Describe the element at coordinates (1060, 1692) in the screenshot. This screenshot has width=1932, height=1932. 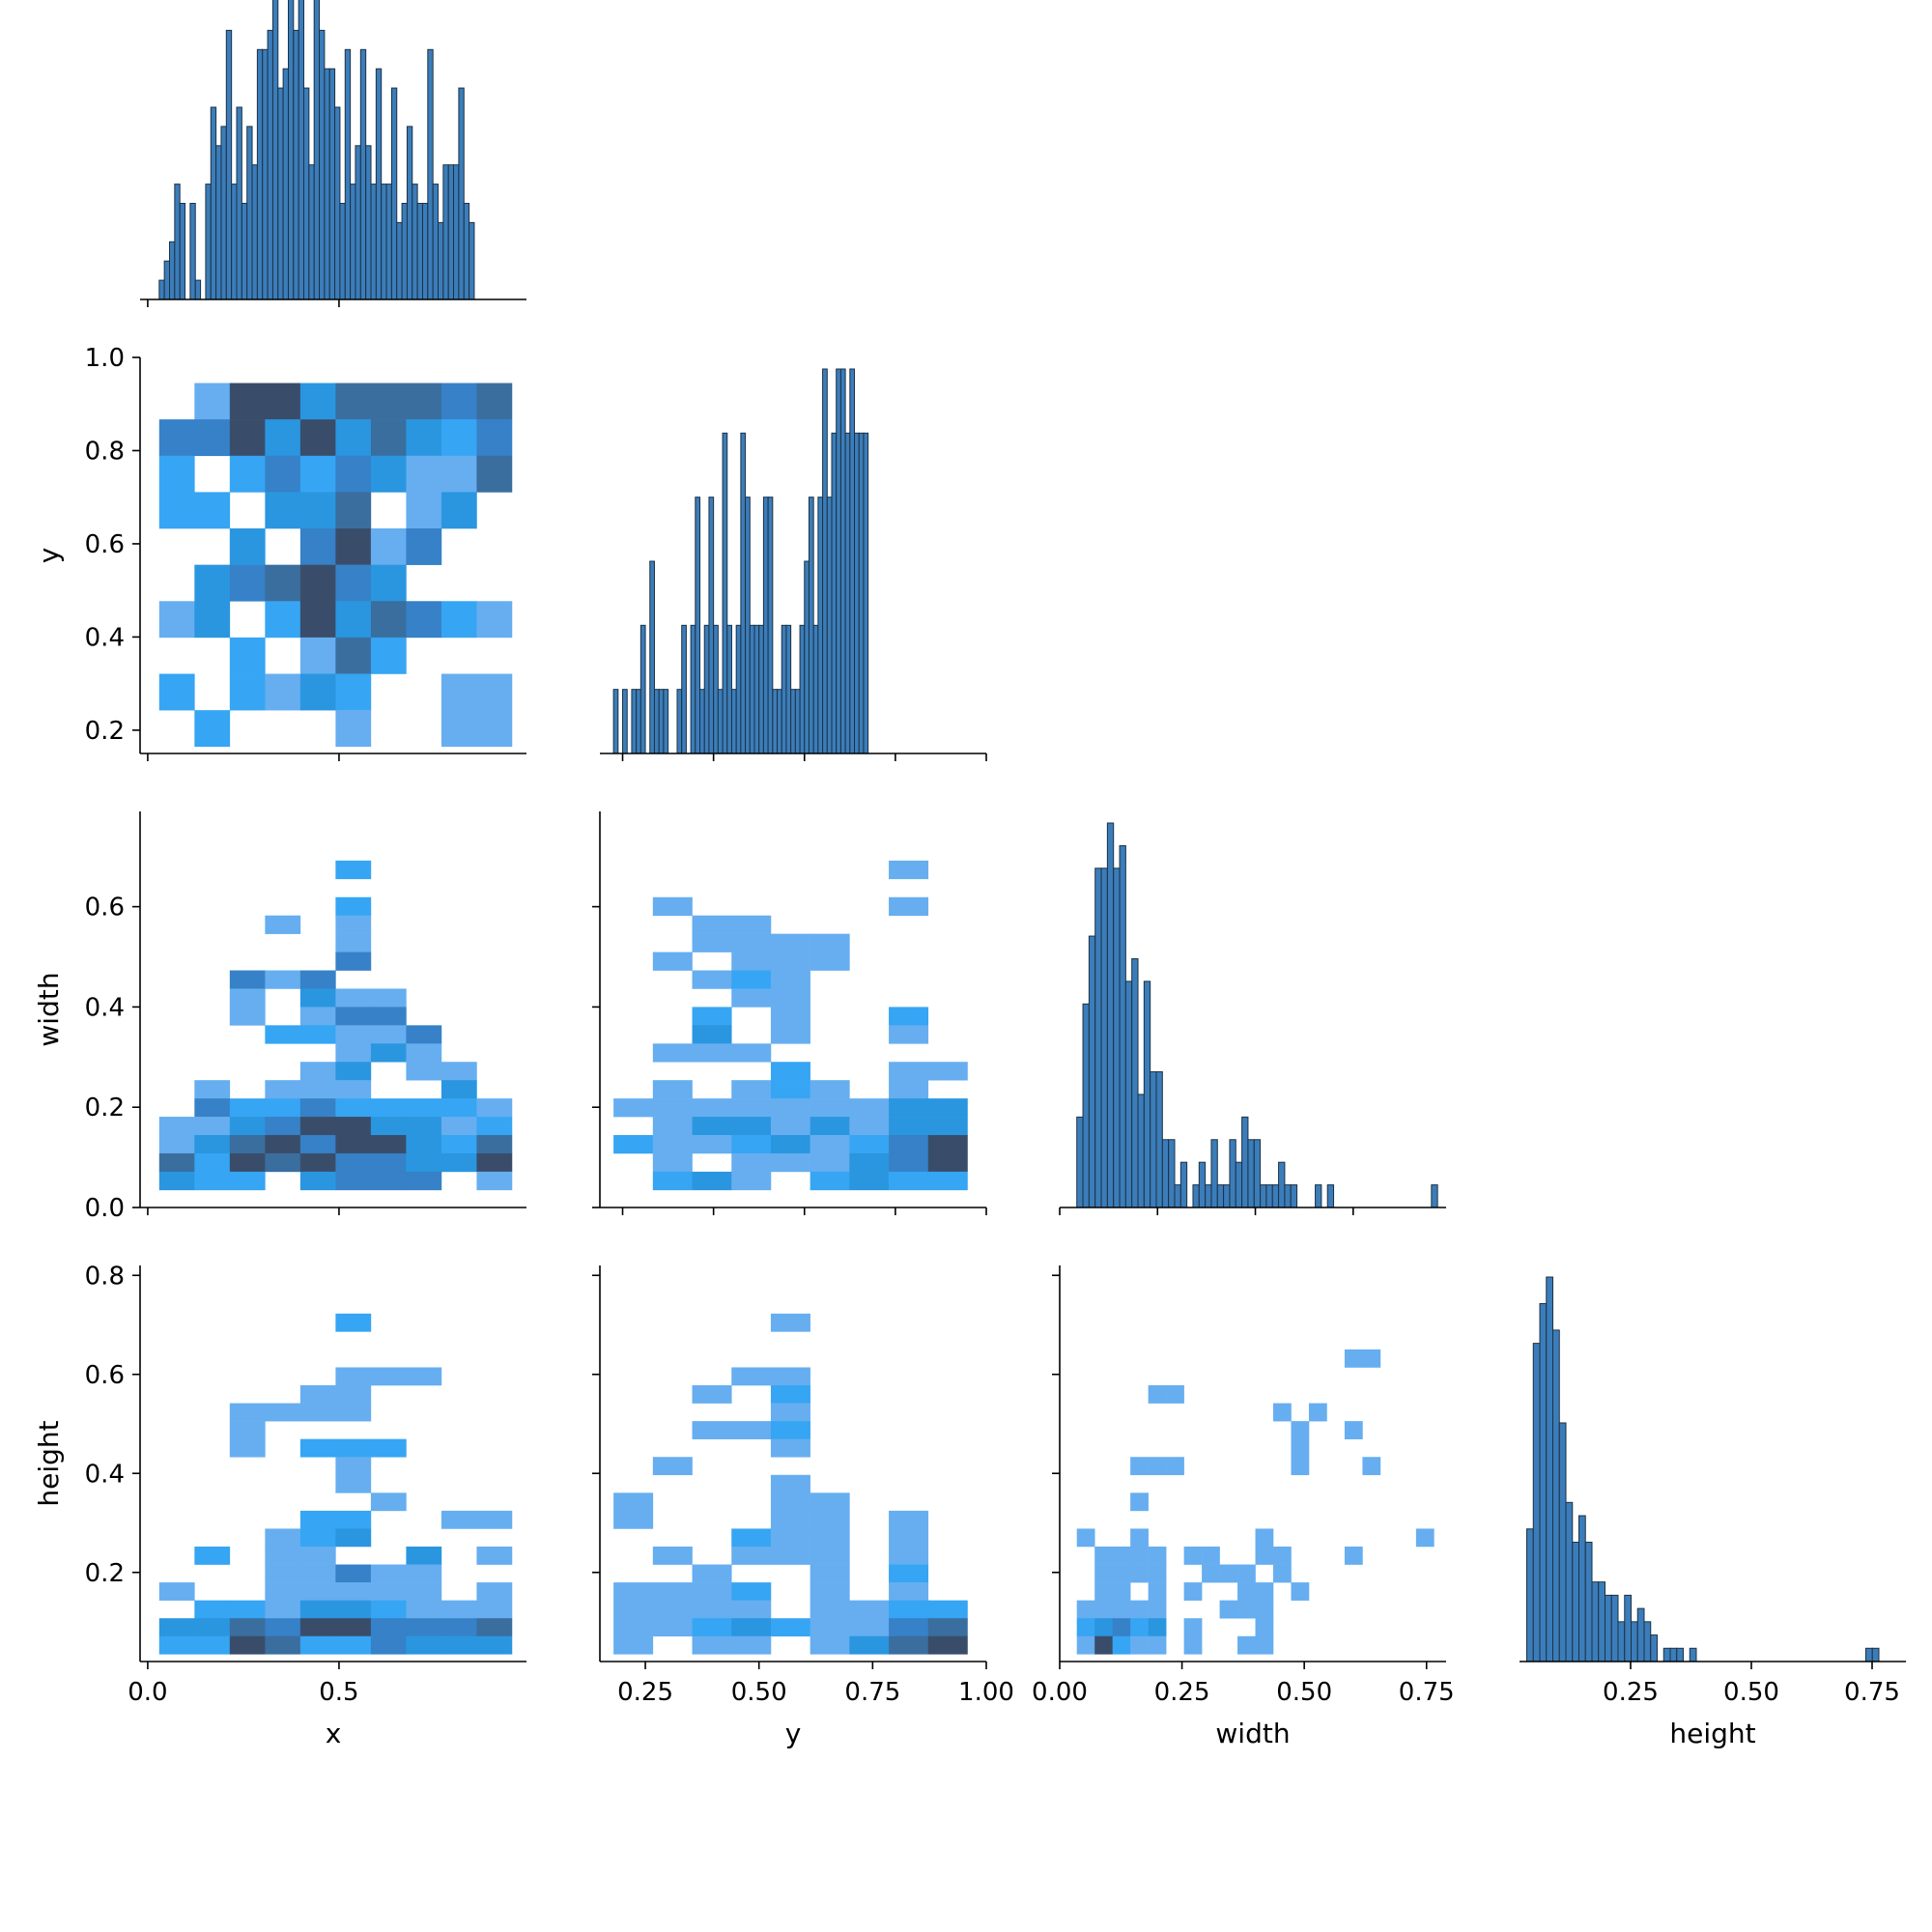
I see `x-tick-label: 0.00` at that location.